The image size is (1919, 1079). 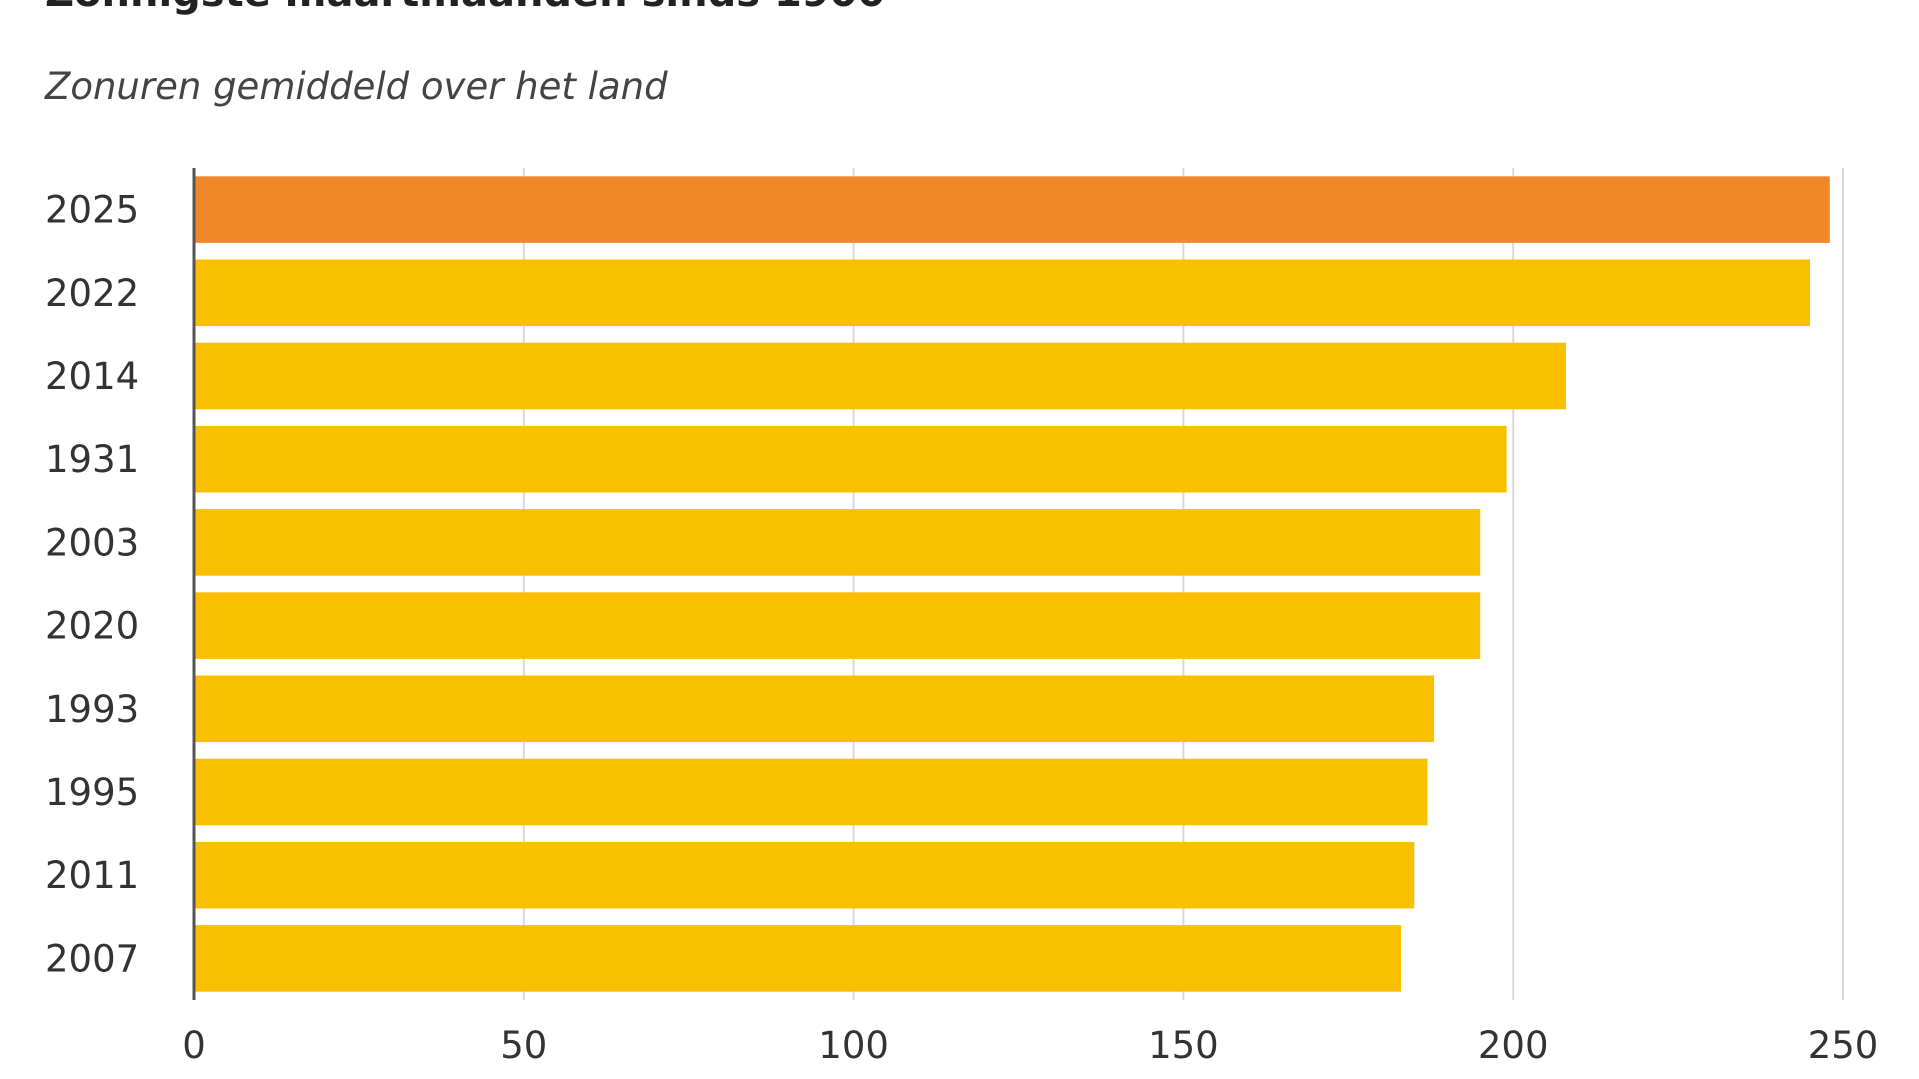 What do you see at coordinates (853, 1045) in the screenshot?
I see `x-tick-label-100: 100` at bounding box center [853, 1045].